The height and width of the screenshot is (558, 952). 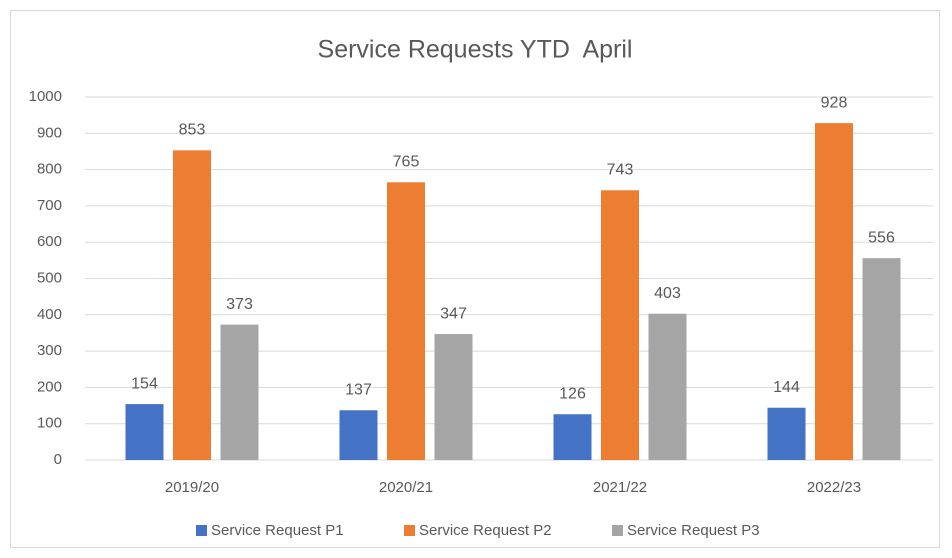 What do you see at coordinates (49, 314) in the screenshot?
I see `y-tick-label: 400` at bounding box center [49, 314].